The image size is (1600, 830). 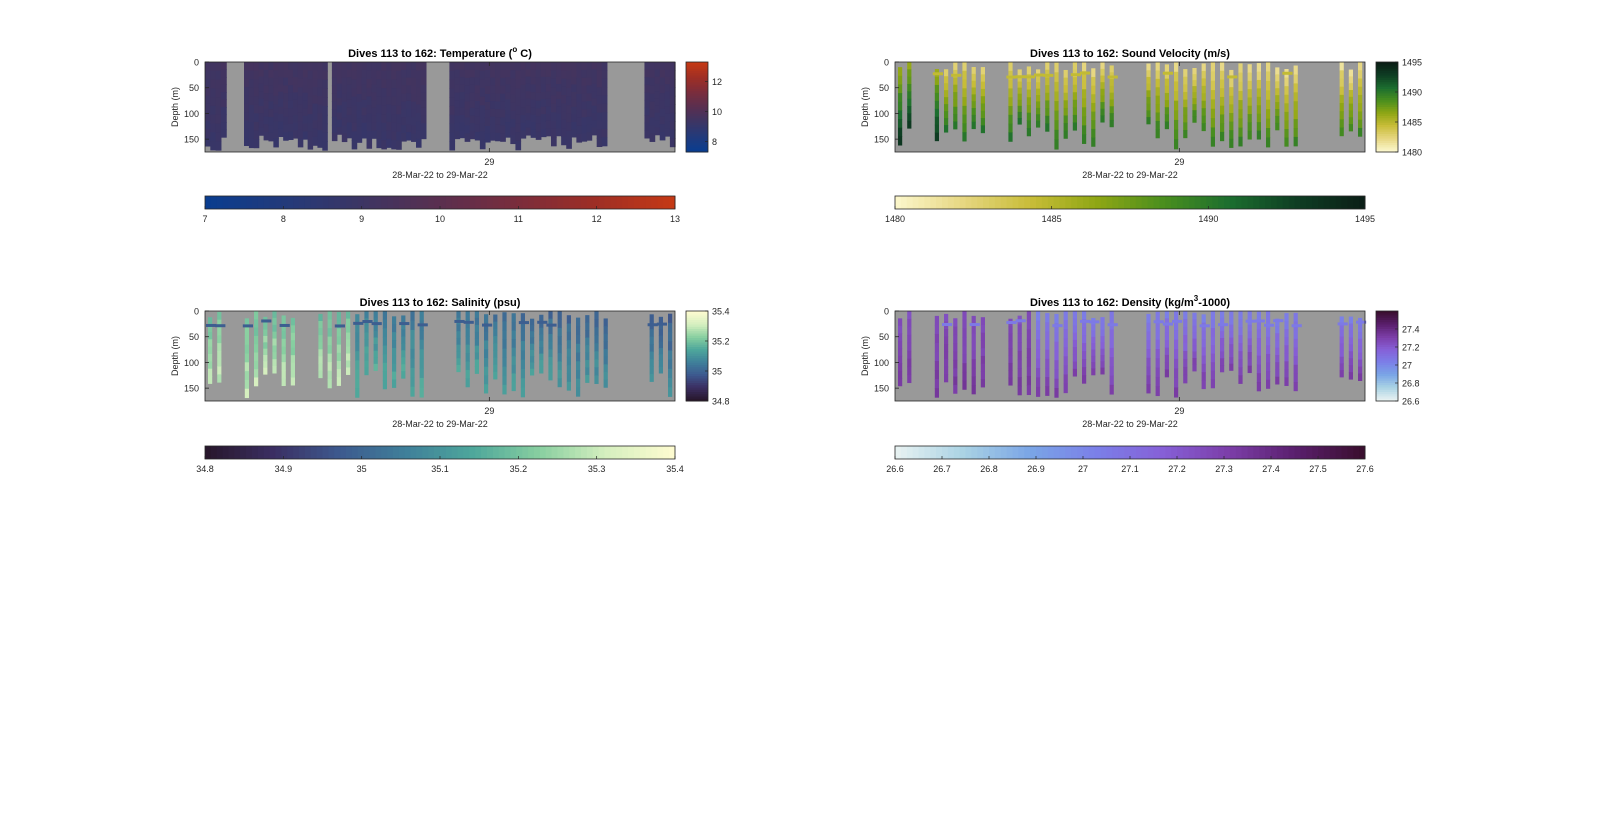 What do you see at coordinates (1130, 469) in the screenshot?
I see `colorbar-bottom-label: 27.1` at bounding box center [1130, 469].